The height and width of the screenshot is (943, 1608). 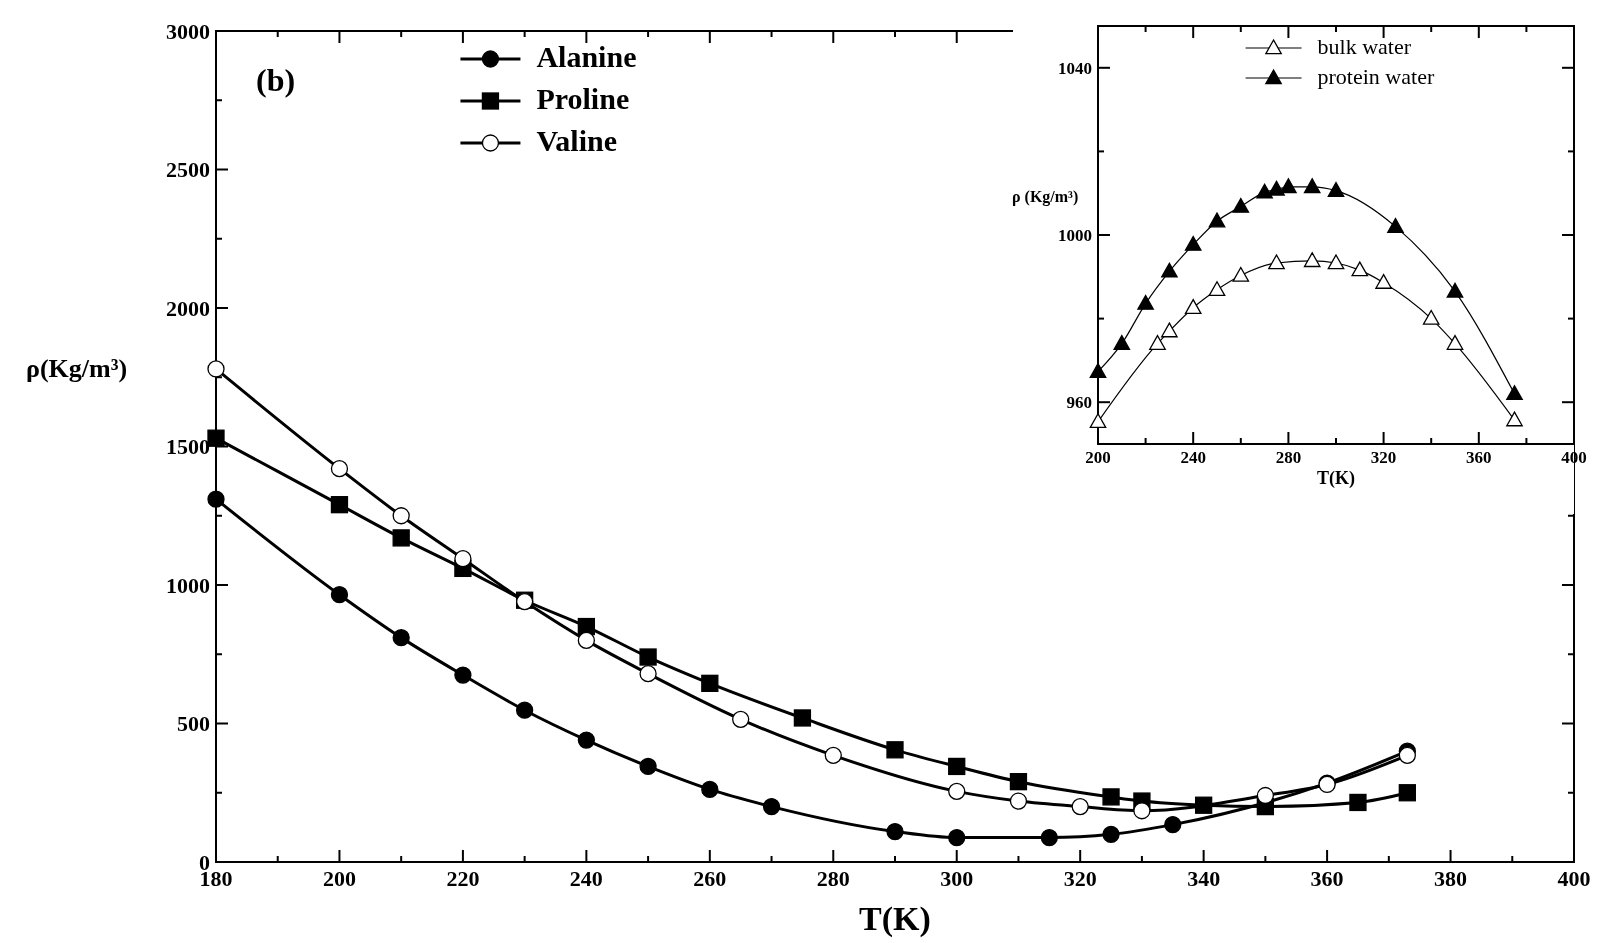 What do you see at coordinates (188, 447) in the screenshot?
I see `y-tick-label: 1500` at bounding box center [188, 447].